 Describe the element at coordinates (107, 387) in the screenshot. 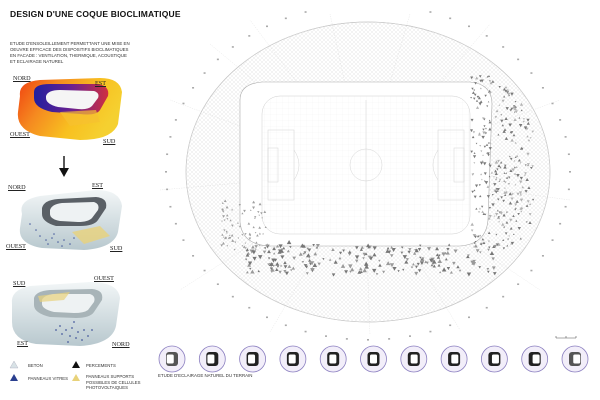

I see `legend-pv-line: PHOTOVOLTAIQUES` at that location.